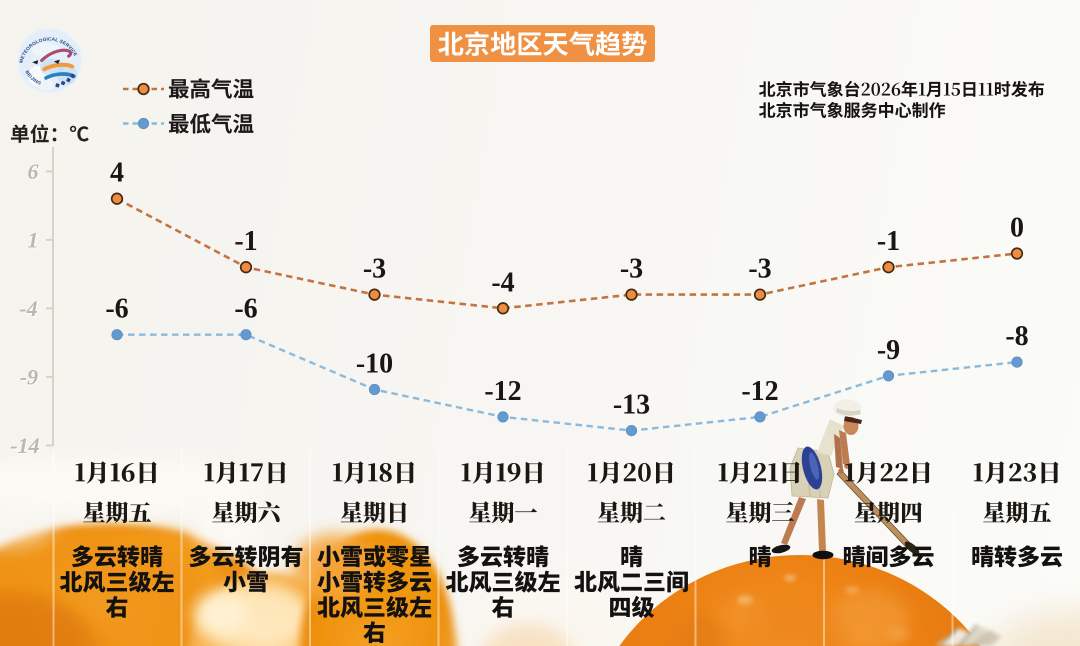 The image size is (1080, 646). I want to click on svg-text: -10, so click(374, 364).